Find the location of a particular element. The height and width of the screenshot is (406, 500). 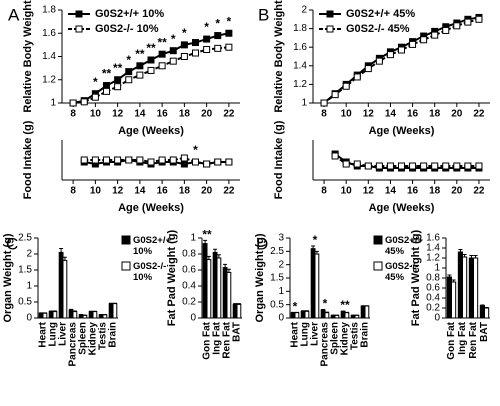

legend-label: G0S2-/- 10% is located at coordinates (151, 272).